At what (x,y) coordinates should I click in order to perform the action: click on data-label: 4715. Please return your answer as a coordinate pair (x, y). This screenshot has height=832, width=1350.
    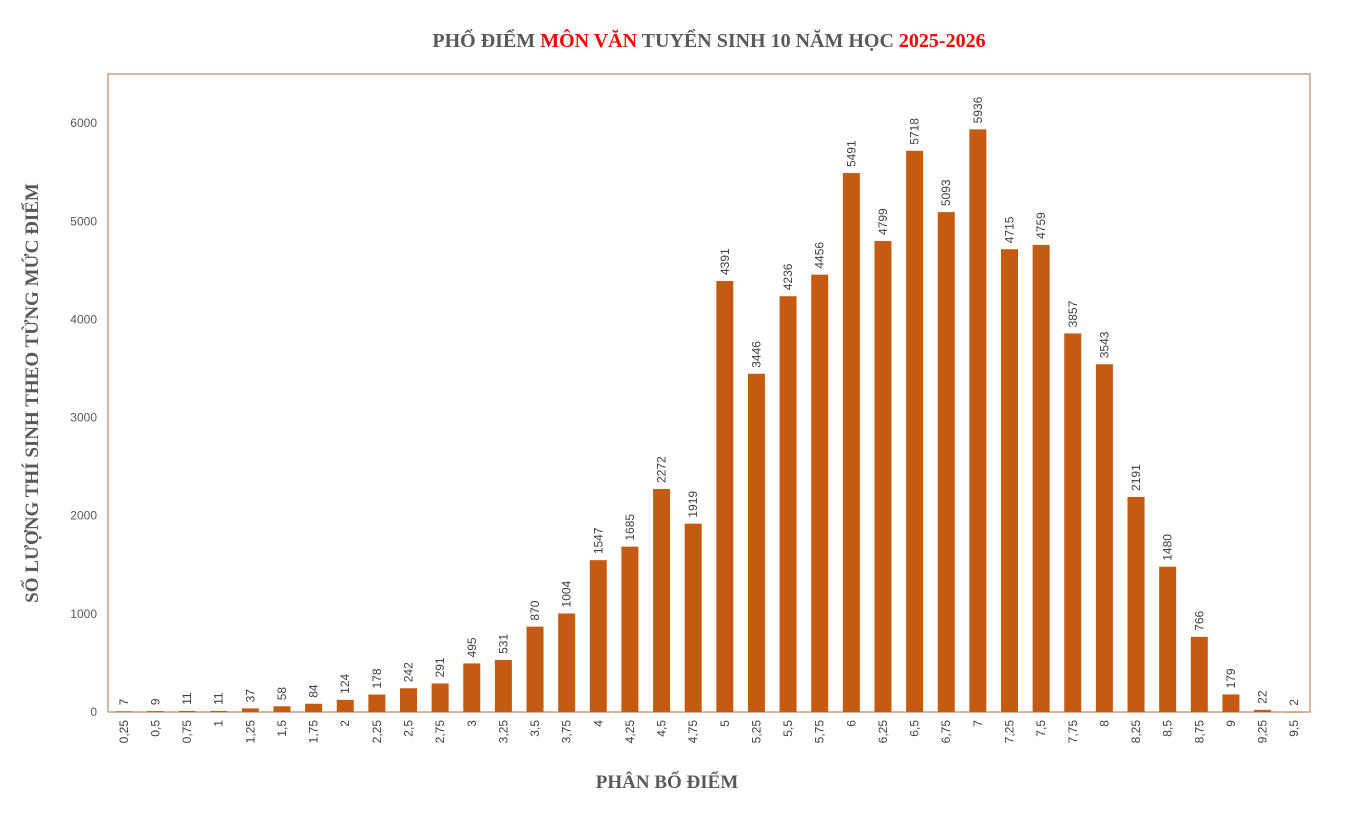
    Looking at the image, I should click on (1010, 229).